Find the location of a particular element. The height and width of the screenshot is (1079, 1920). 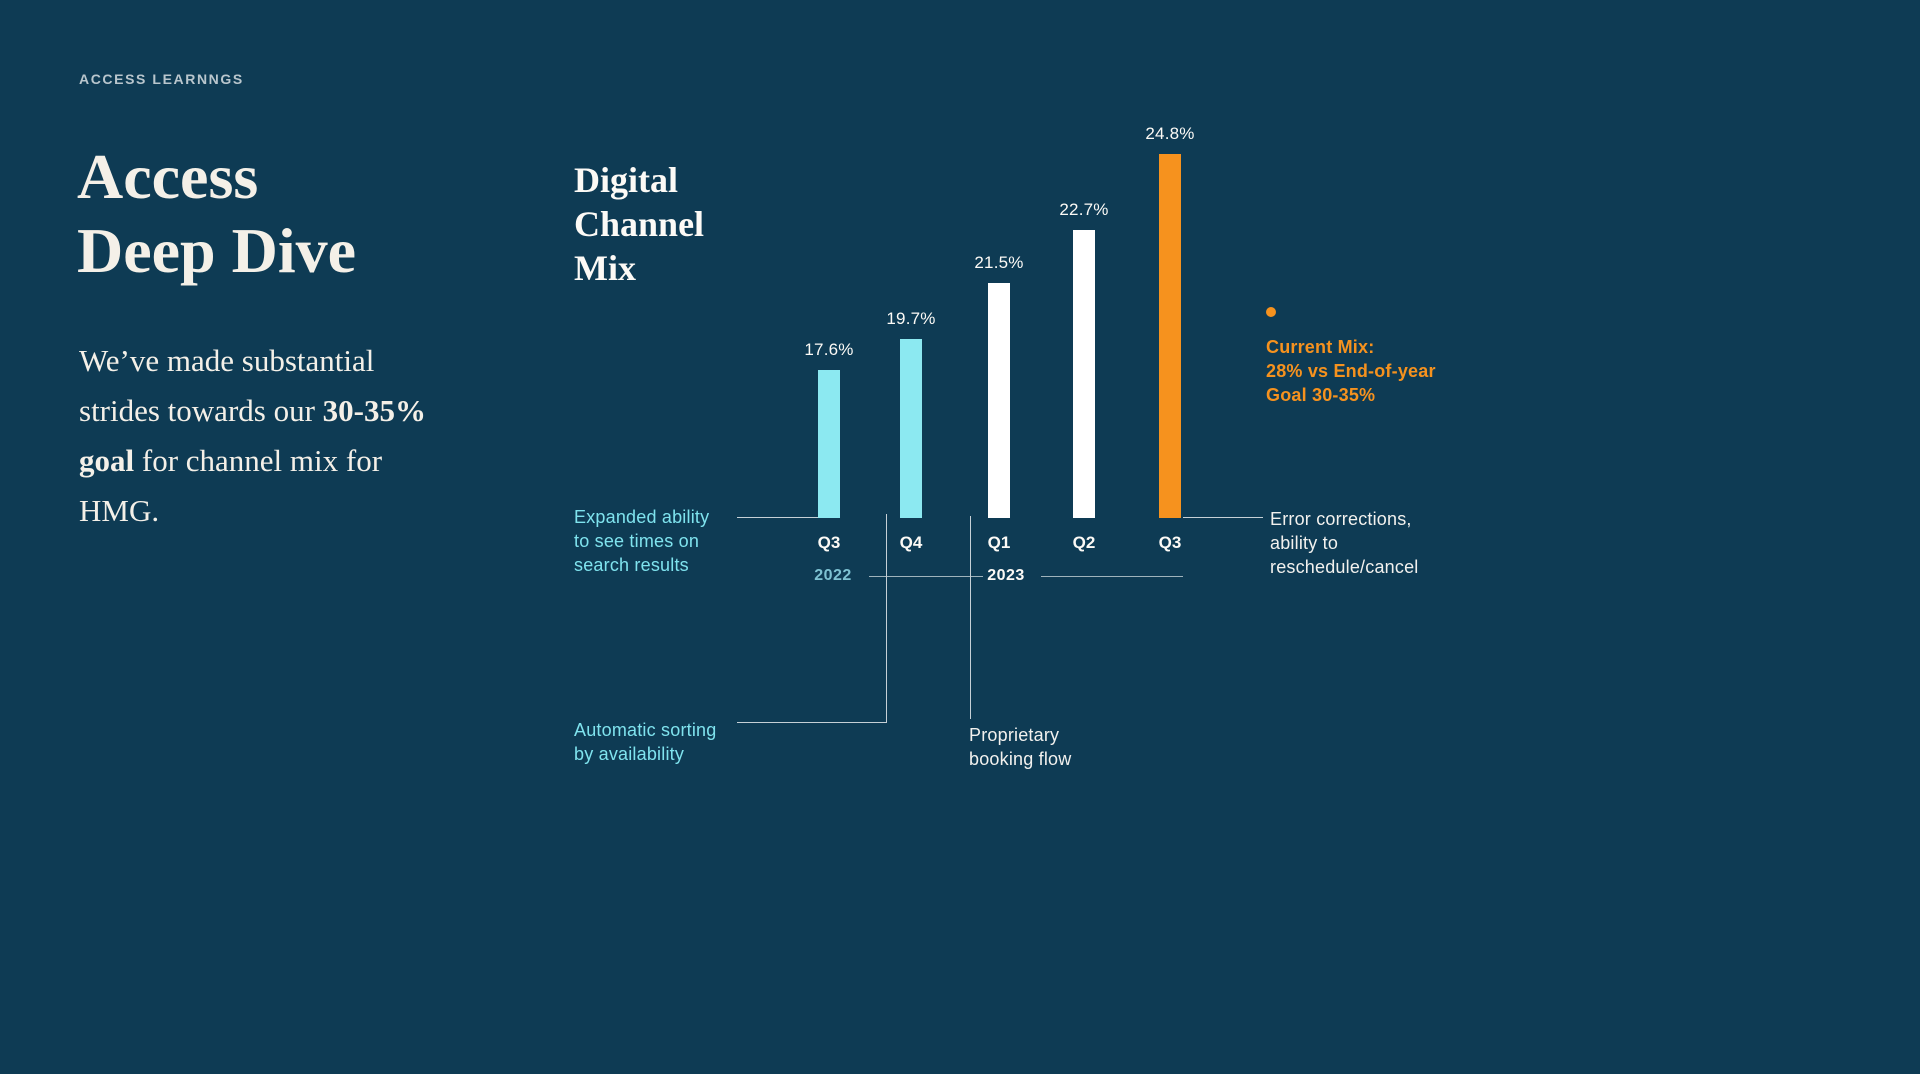

bar-category-label: Q2 is located at coordinates (1084, 542).